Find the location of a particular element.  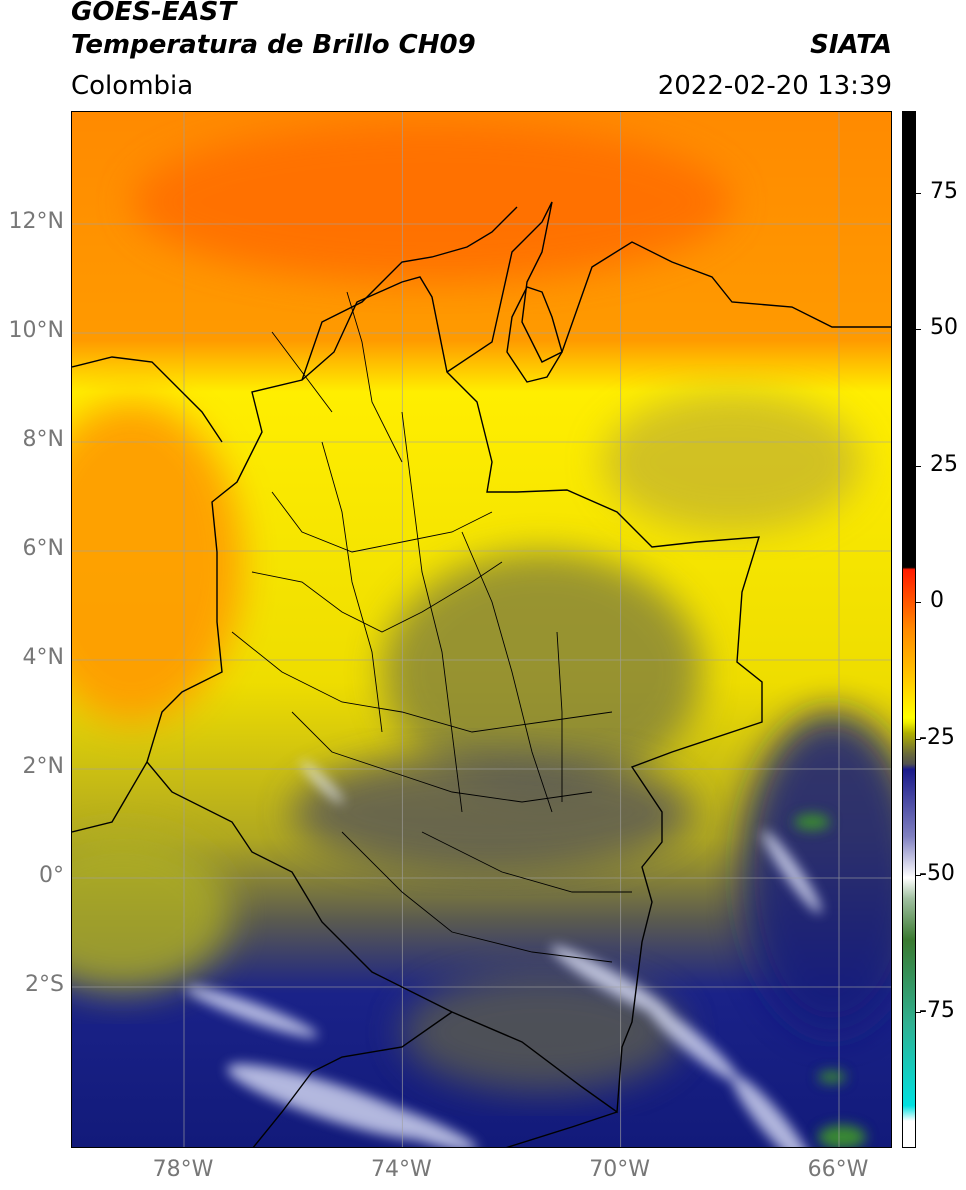

colombia-caribbean-coast is located at coordinates (409, 293).